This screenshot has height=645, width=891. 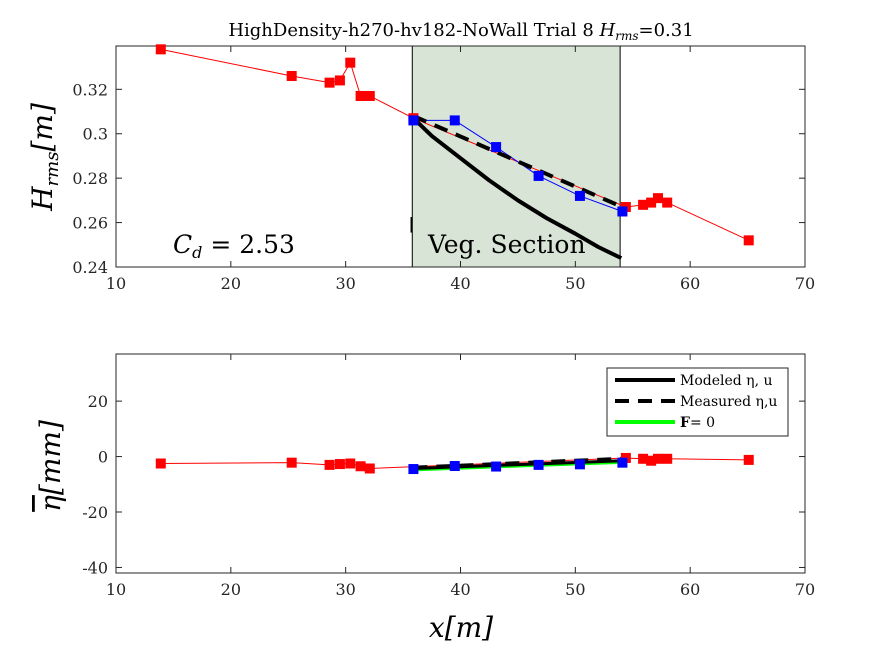 What do you see at coordinates (607, 30) in the screenshot?
I see `title-symbol: H` at bounding box center [607, 30].